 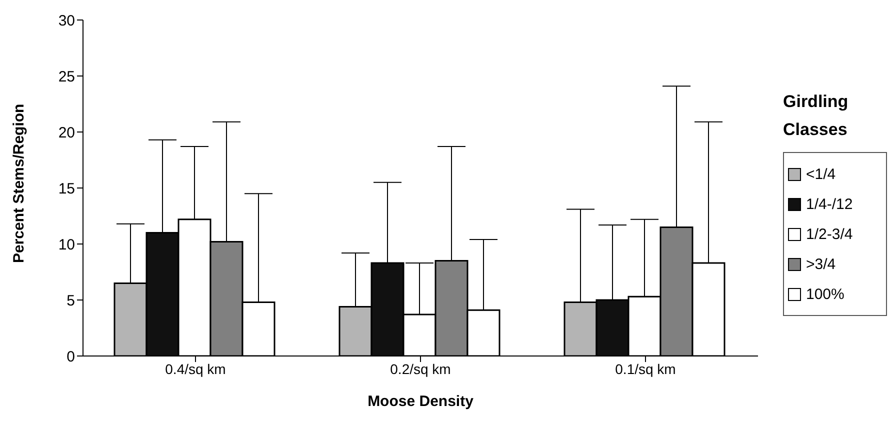 I want to click on legend-label: <1/4, so click(x=821, y=174).